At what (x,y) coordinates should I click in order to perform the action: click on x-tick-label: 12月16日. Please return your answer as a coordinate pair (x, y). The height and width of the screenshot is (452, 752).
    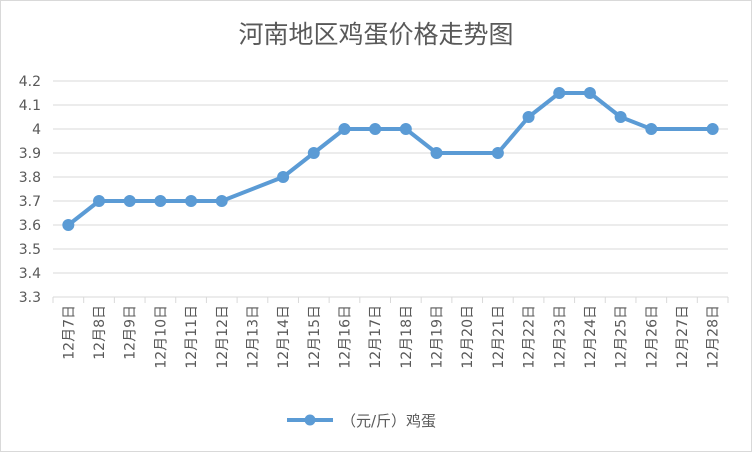
    Looking at the image, I should click on (345, 337).